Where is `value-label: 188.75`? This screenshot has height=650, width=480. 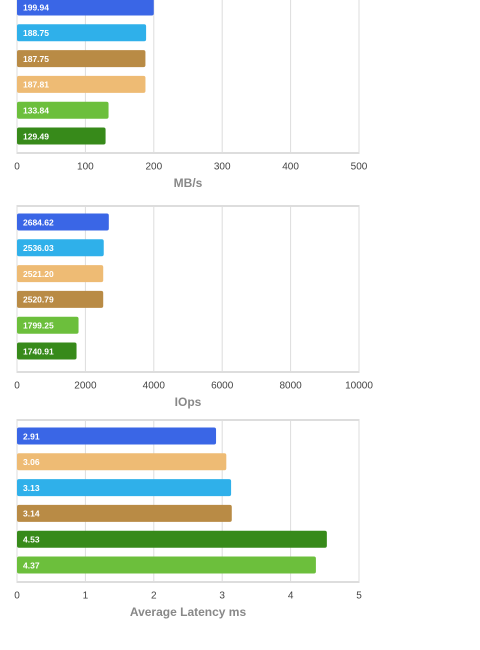
value-label: 188.75 is located at coordinates (36, 33).